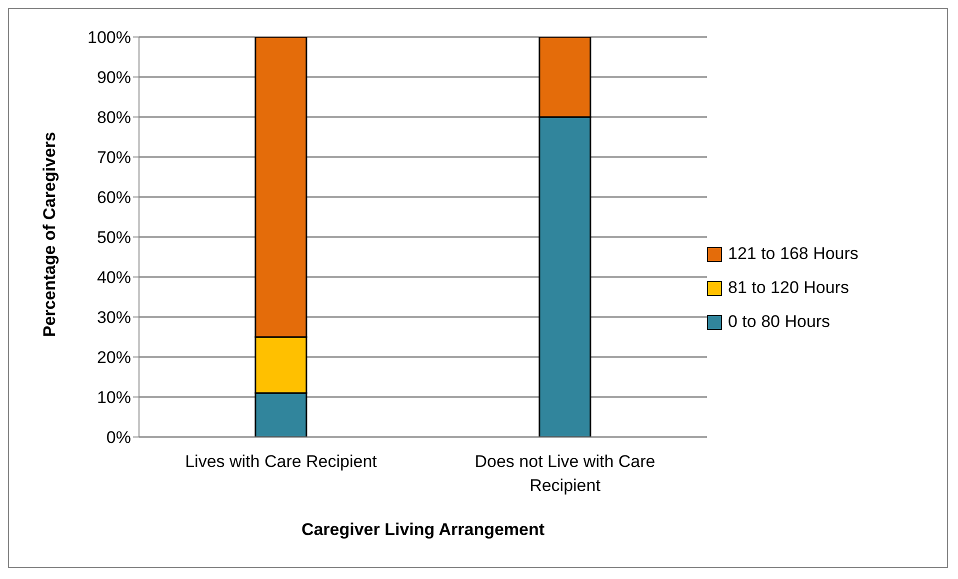 The image size is (958, 579). What do you see at coordinates (113, 238) in the screenshot?
I see `y-tick-label: 50%` at bounding box center [113, 238].